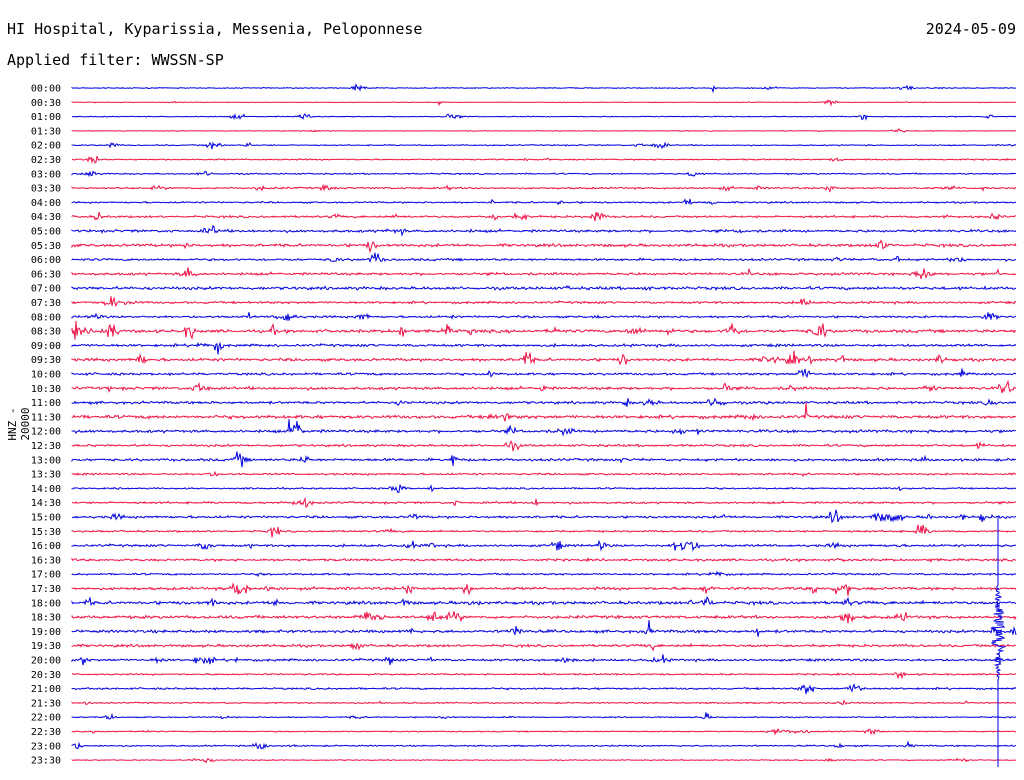 The image size is (1024, 780). I want to click on time-label: 02:00, so click(46, 146).